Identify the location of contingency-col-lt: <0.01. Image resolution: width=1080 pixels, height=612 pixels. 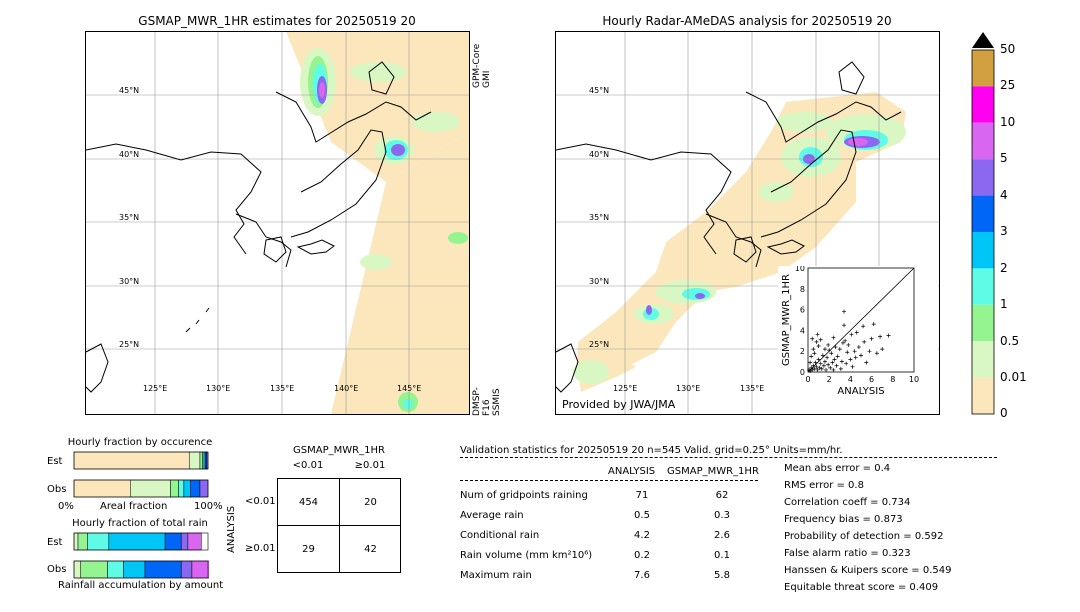
(308, 465).